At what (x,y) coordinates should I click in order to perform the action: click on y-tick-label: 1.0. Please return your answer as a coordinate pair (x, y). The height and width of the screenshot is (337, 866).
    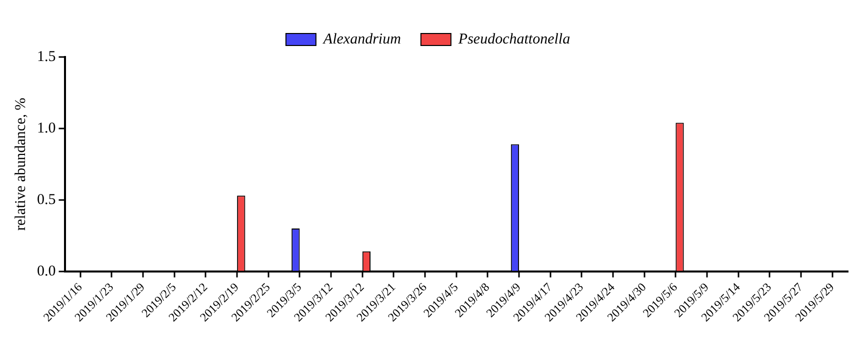
    Looking at the image, I should click on (46, 128).